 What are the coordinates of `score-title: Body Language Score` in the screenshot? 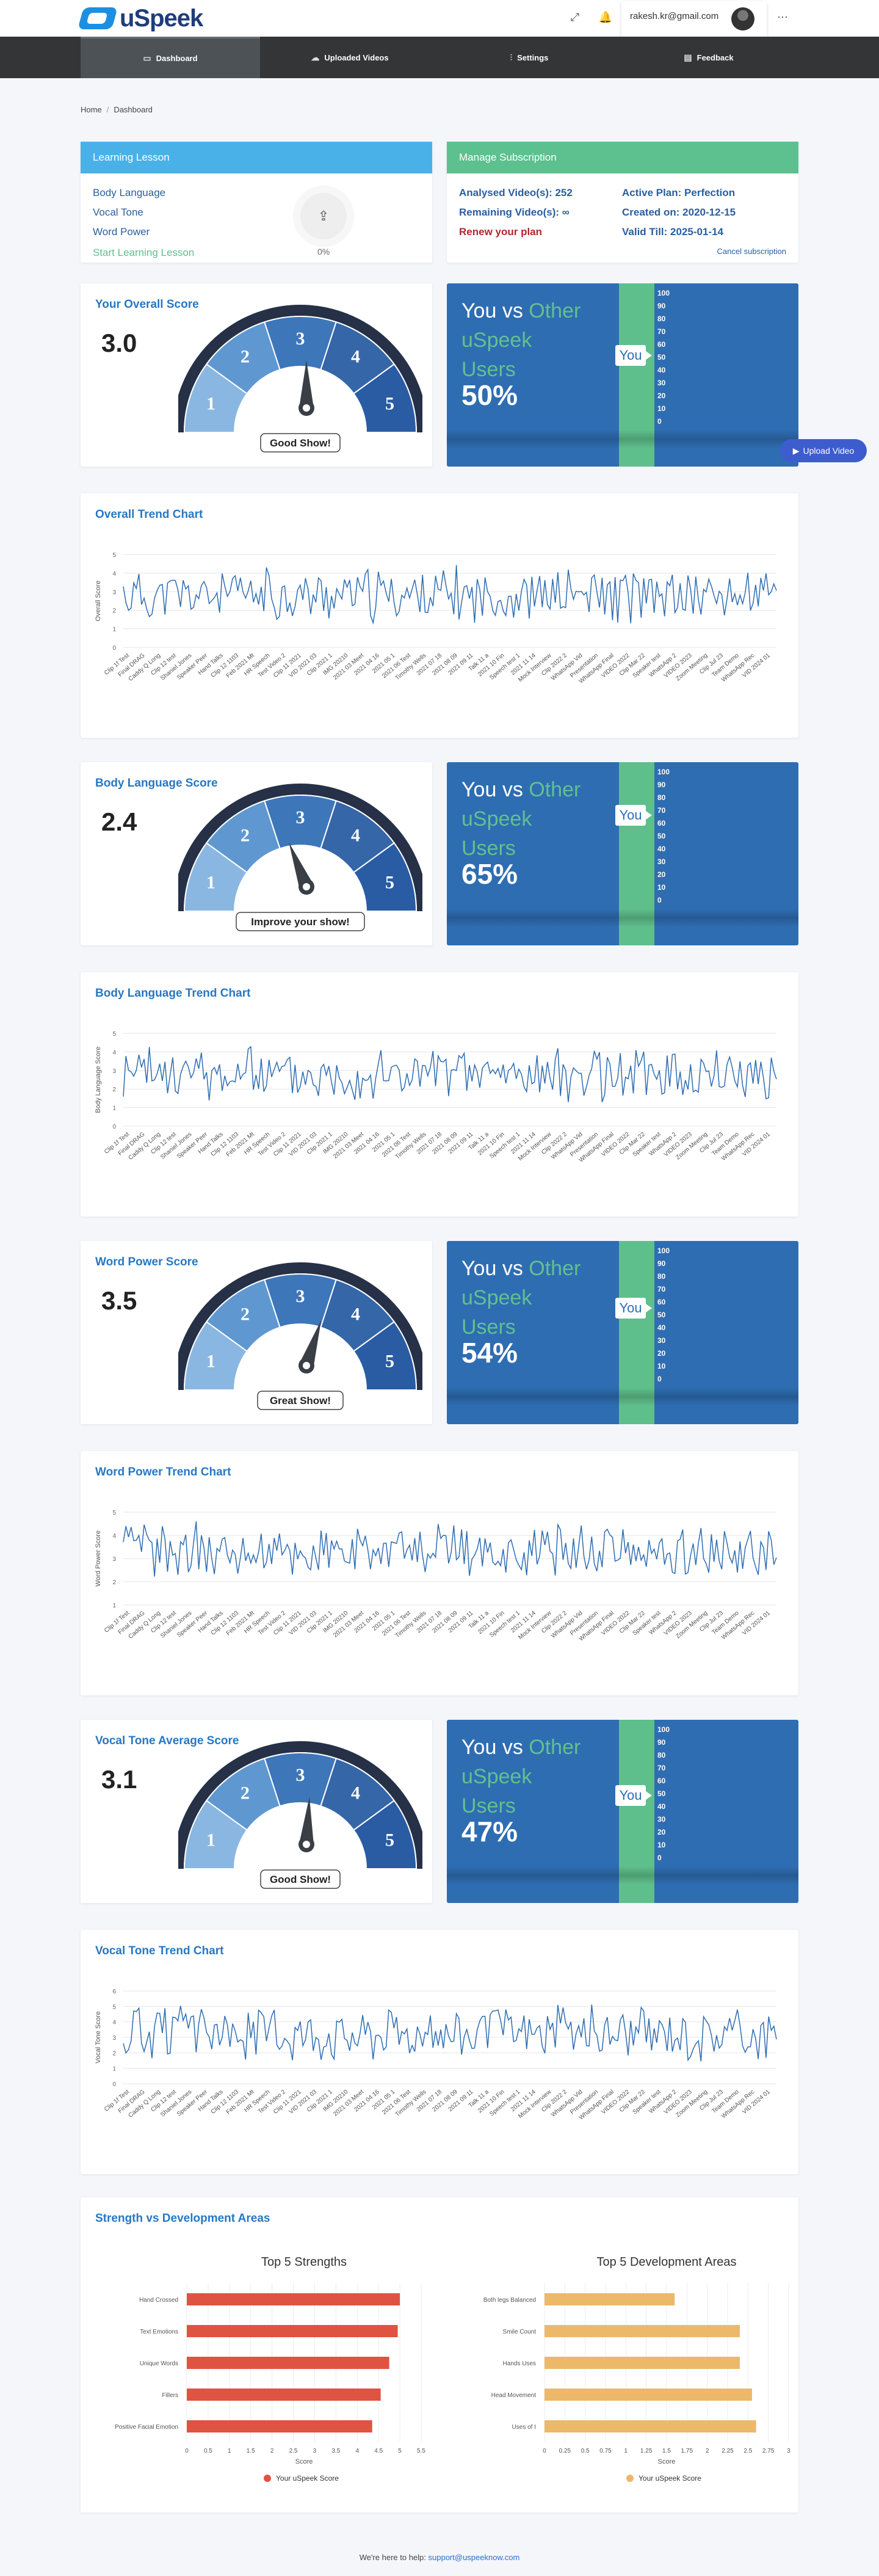 It's located at (157, 783).